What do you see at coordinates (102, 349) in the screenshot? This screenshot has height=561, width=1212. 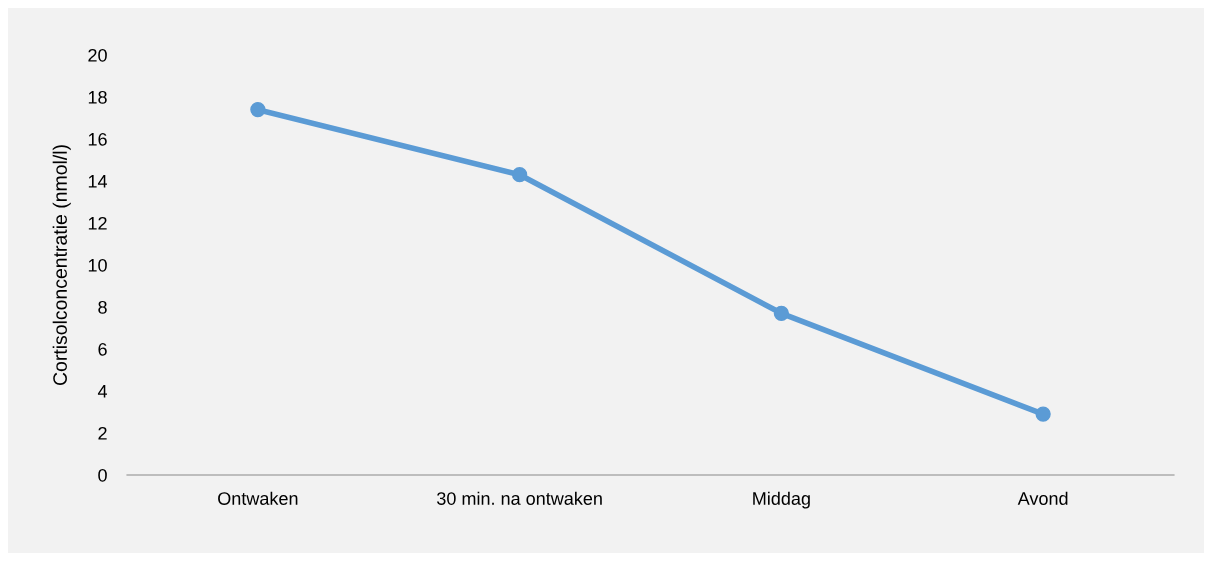 I see `y-tick-label: 6` at bounding box center [102, 349].